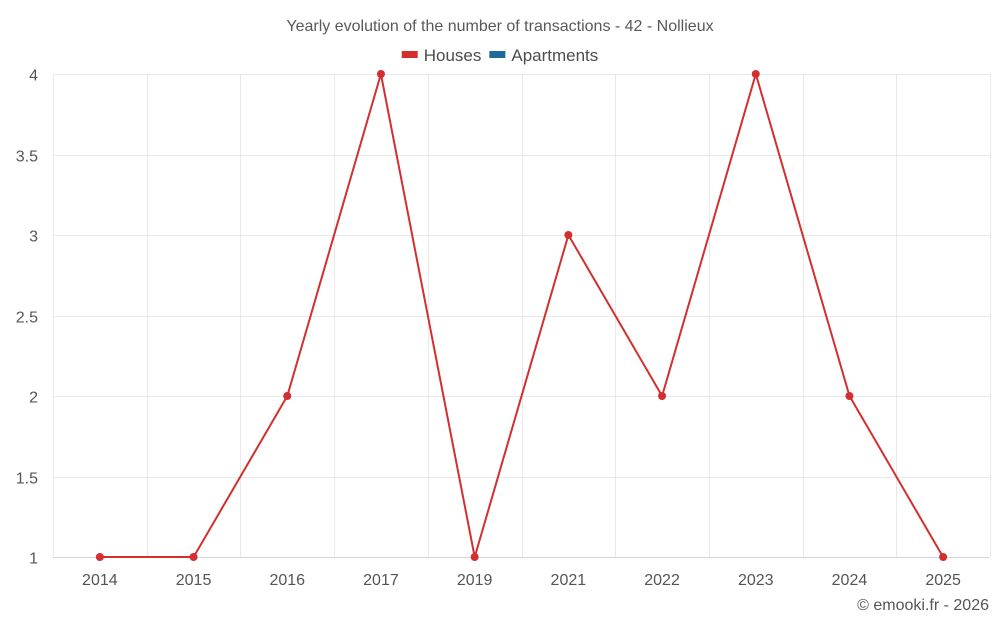  What do you see at coordinates (521, 580) in the screenshot?
I see `x-axis-ticks: 2014 2015 2016 2017 2019 2021 2022 2023 2024 2025` at bounding box center [521, 580].